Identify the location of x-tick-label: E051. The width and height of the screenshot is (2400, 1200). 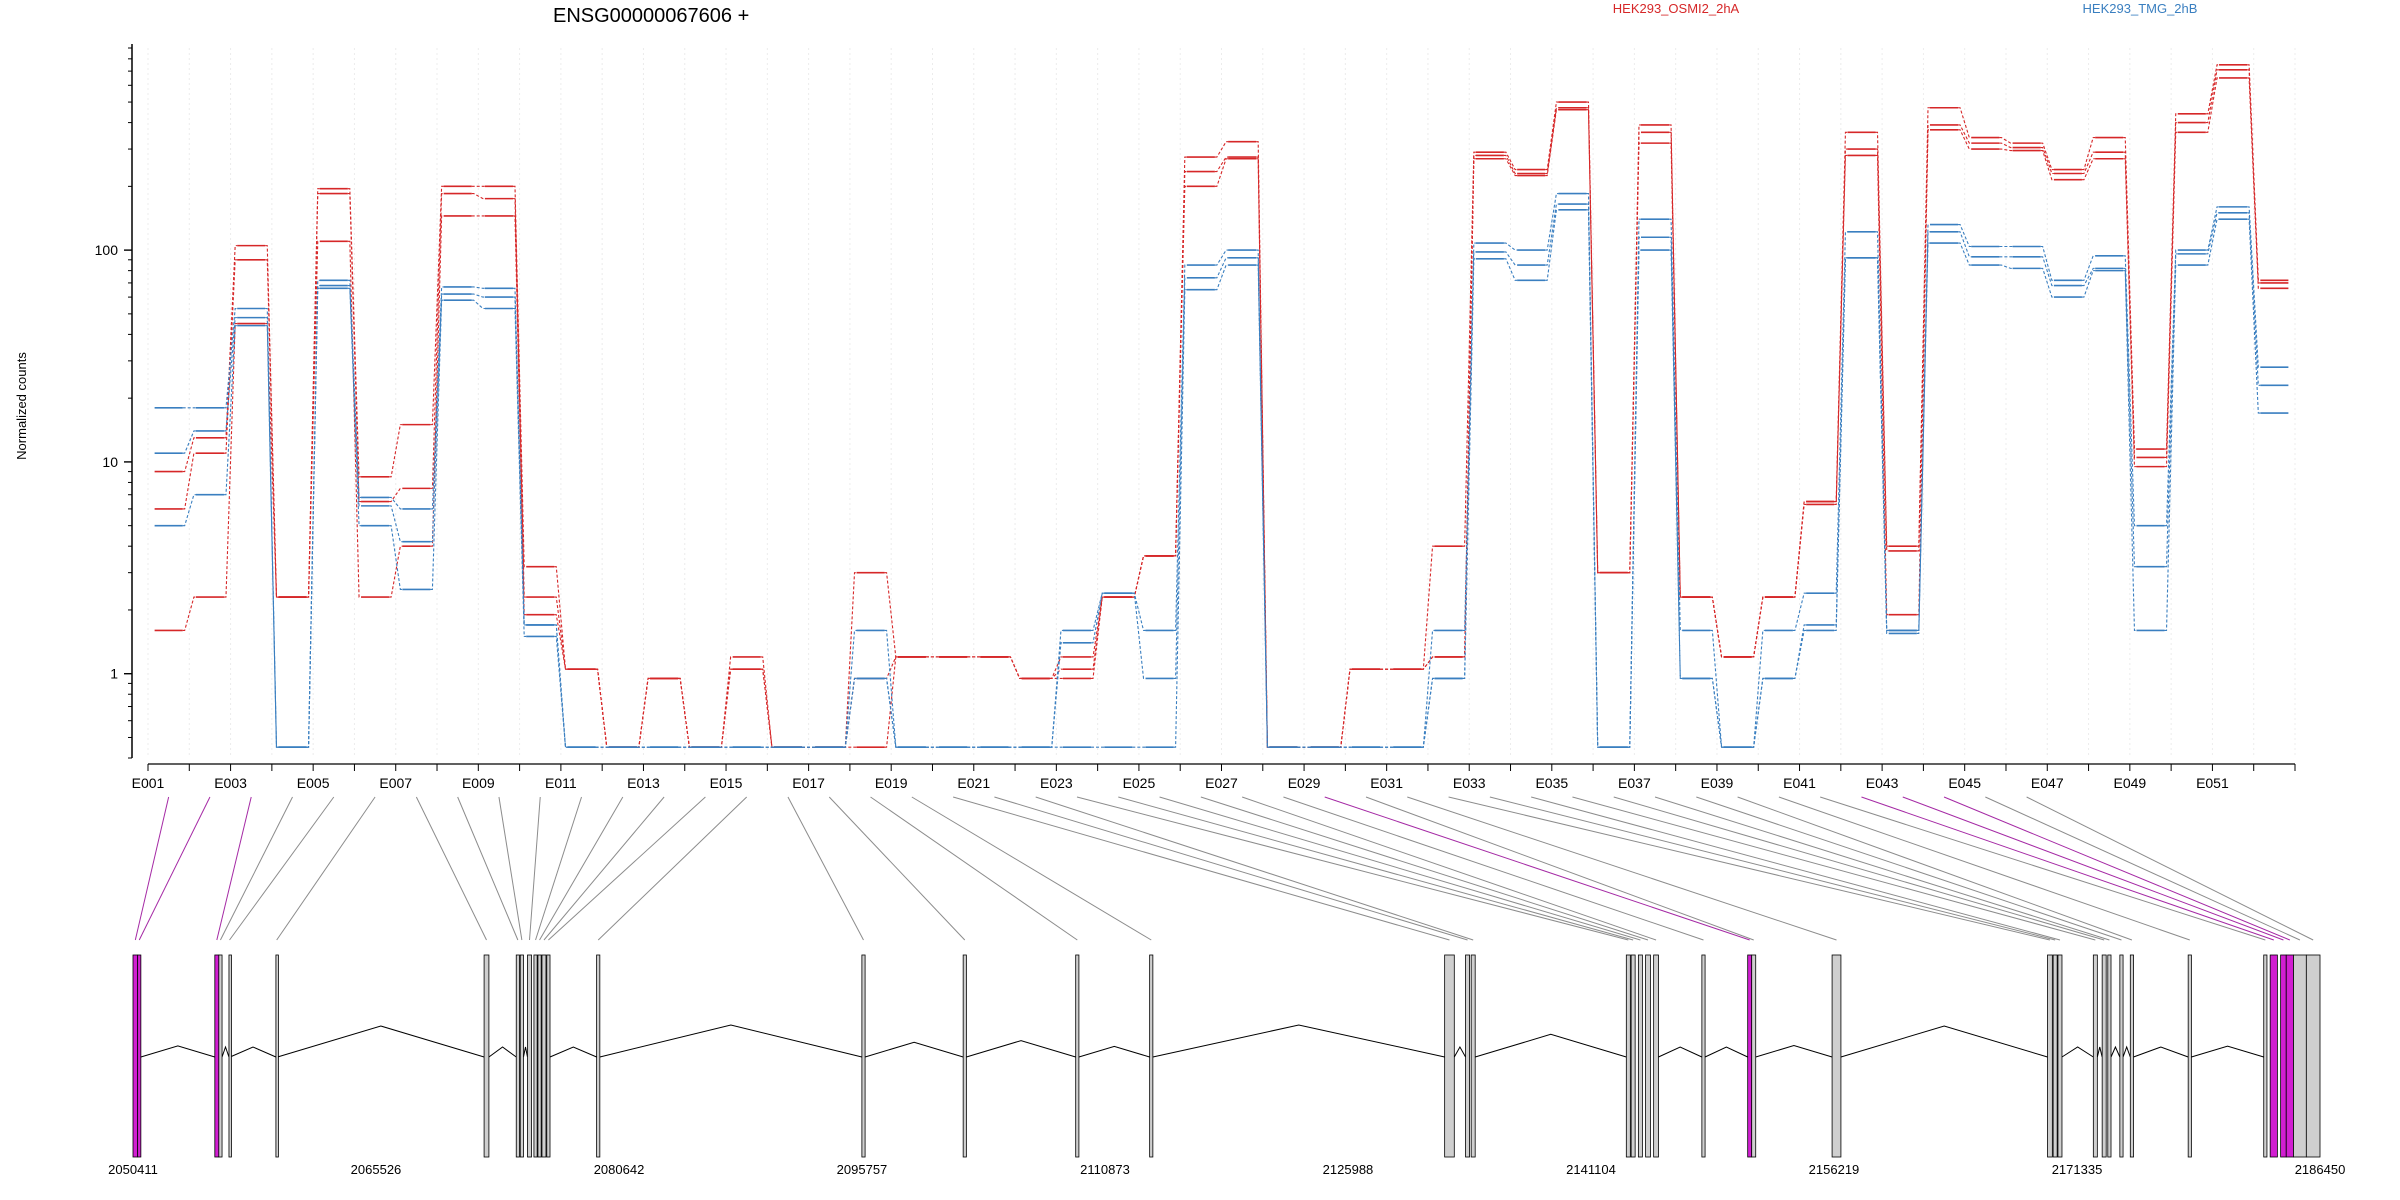
(2212, 783).